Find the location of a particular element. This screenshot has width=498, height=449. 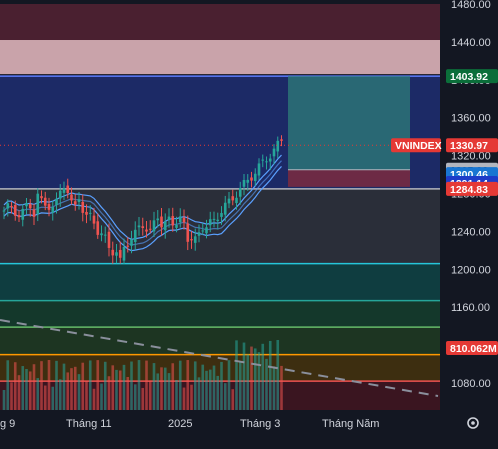

target-zone is located at coordinates (349, 123).